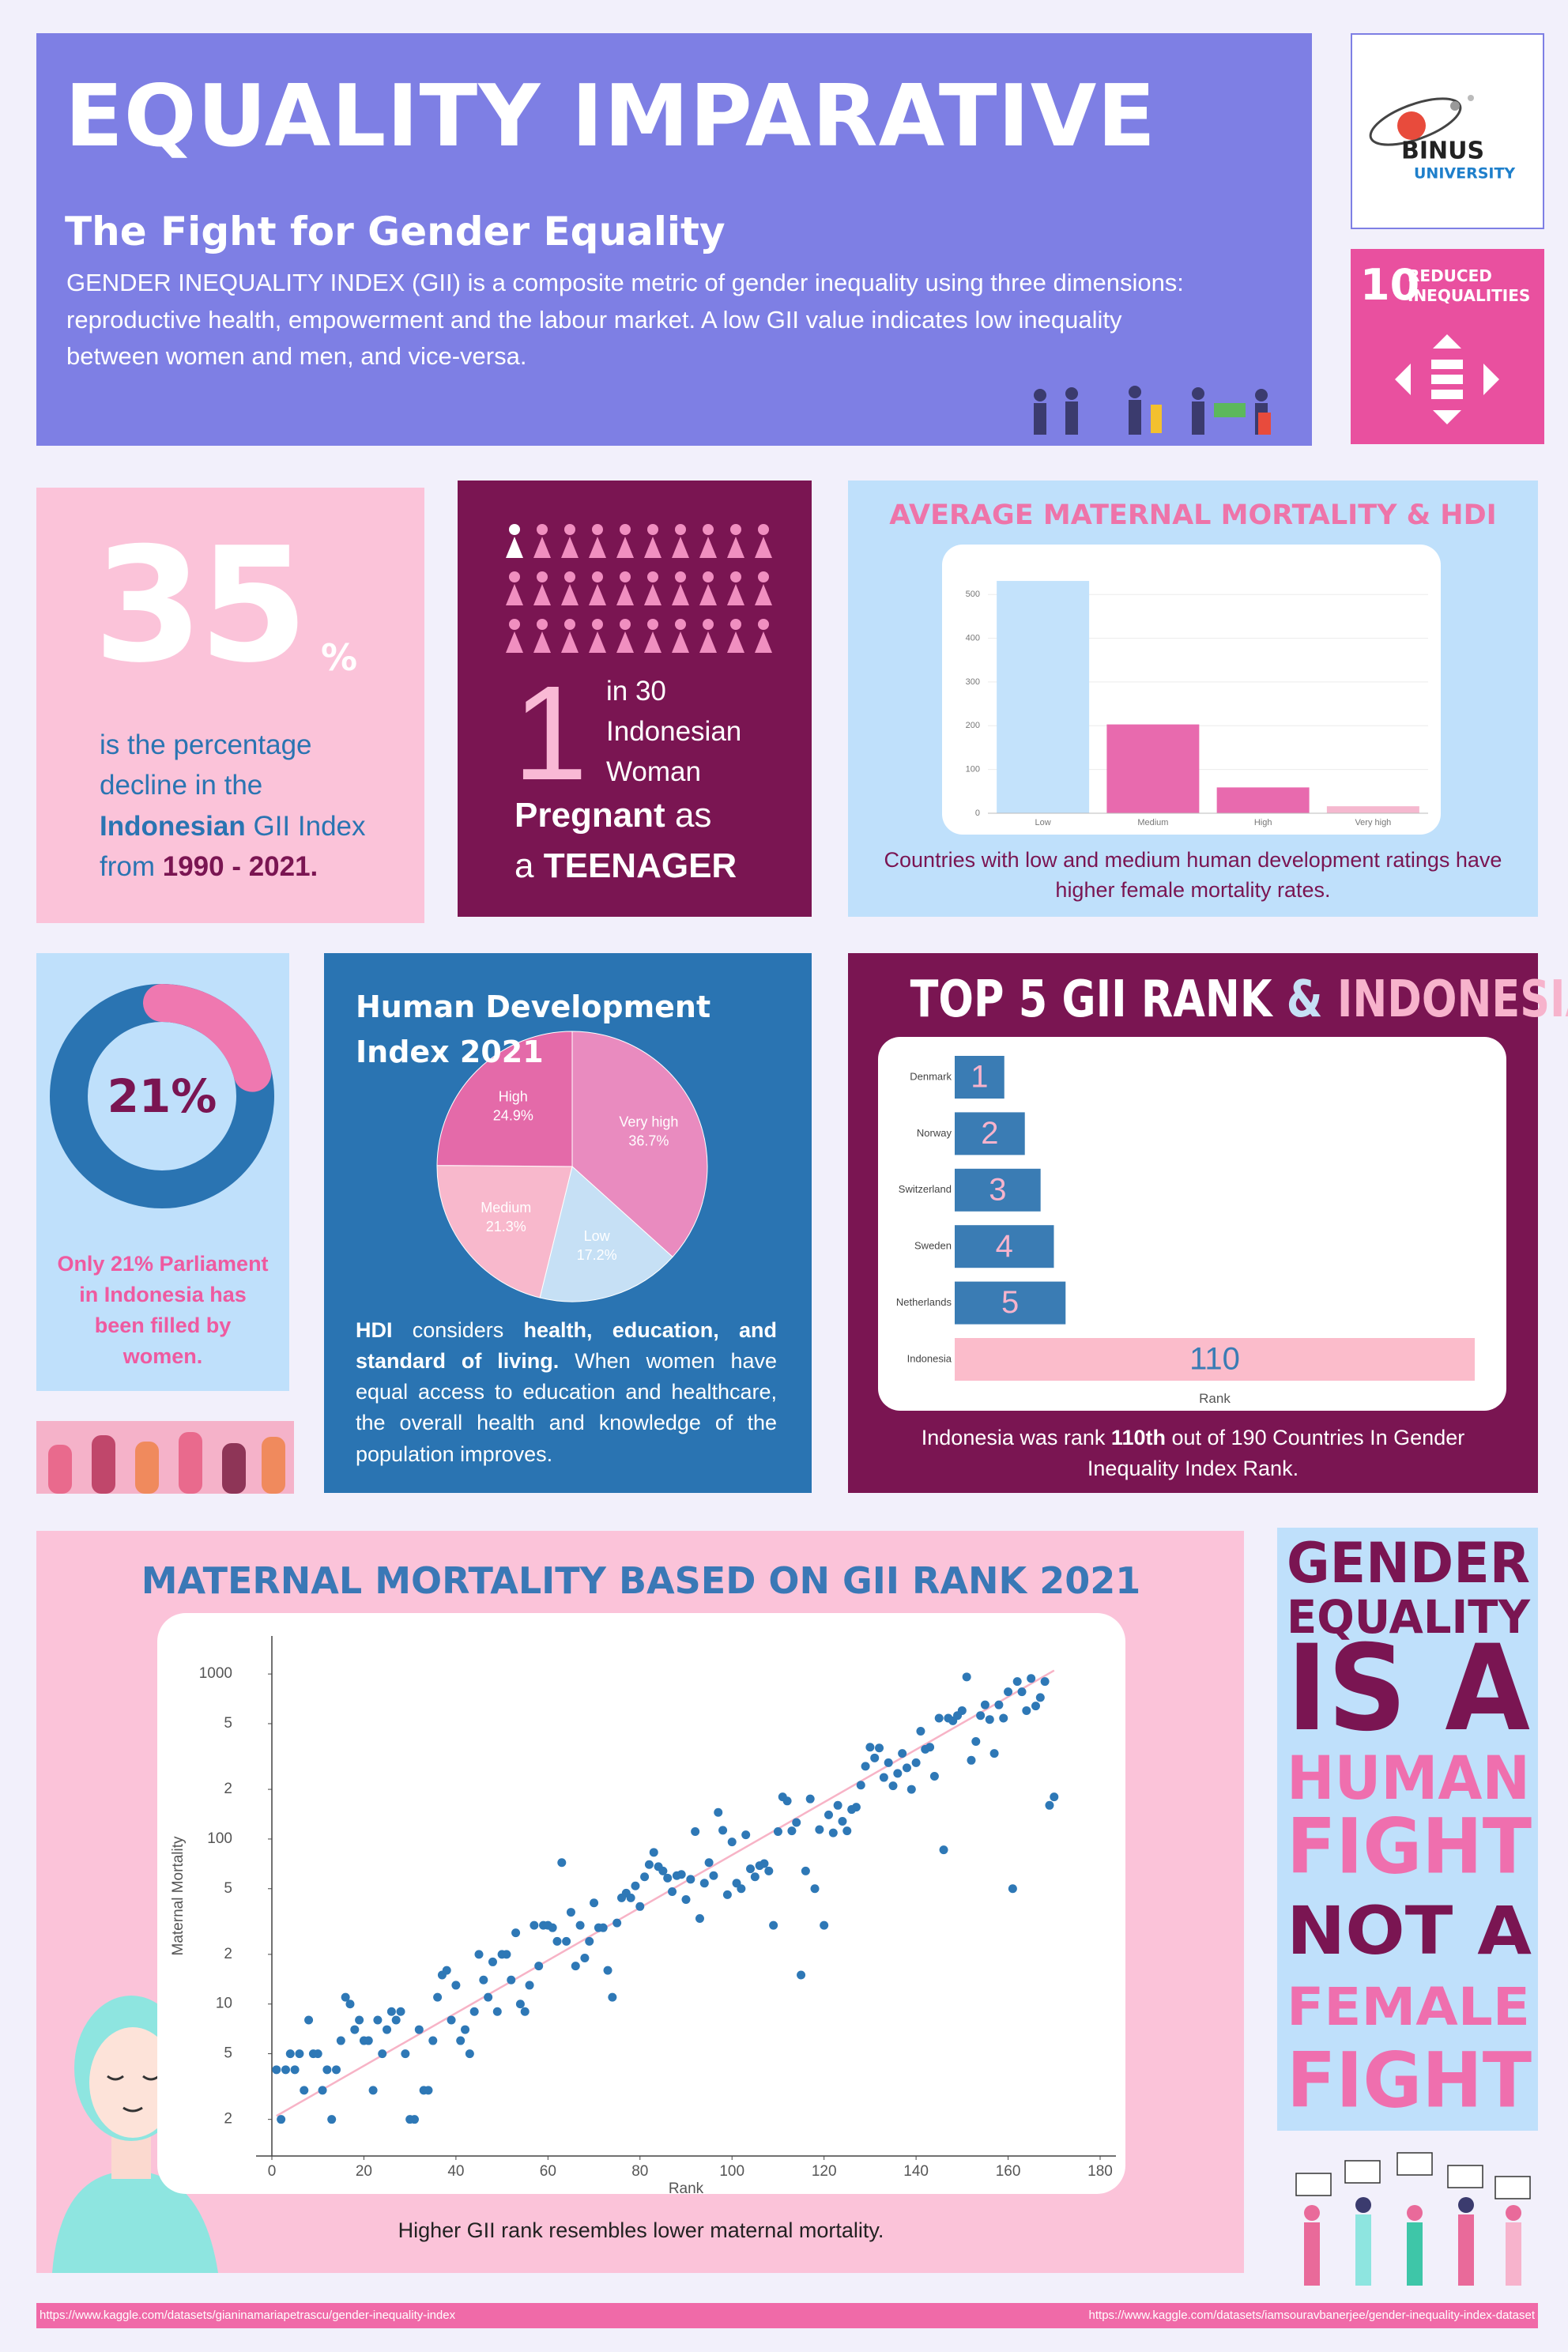 The image size is (1568, 2352). Describe the element at coordinates (1100, 2171) in the screenshot. I see `x-tick-label: 180` at that location.